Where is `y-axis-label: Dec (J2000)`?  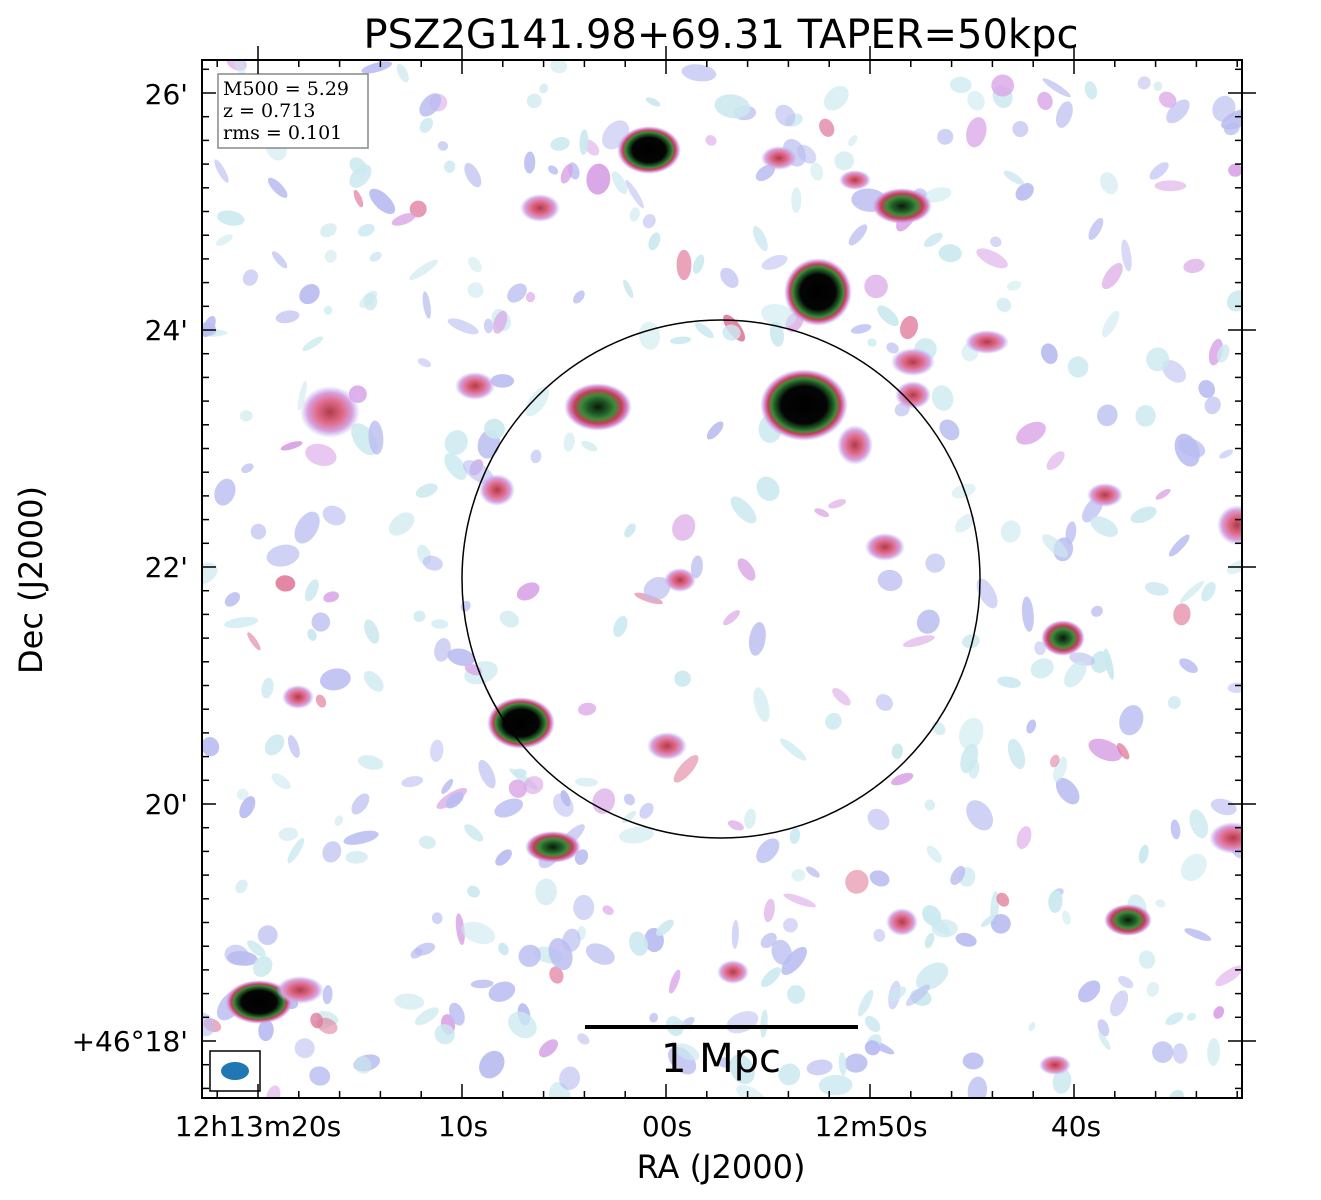 y-axis-label: Dec (J2000) is located at coordinates (31, 580).